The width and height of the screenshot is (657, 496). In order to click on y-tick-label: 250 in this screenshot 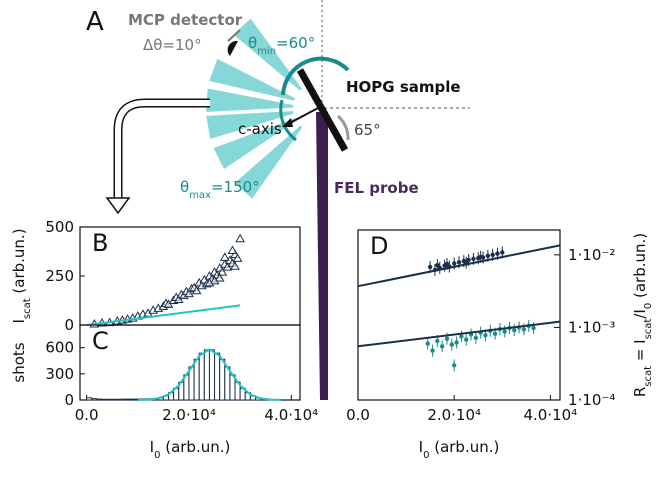, I will do `click(59, 276)`.